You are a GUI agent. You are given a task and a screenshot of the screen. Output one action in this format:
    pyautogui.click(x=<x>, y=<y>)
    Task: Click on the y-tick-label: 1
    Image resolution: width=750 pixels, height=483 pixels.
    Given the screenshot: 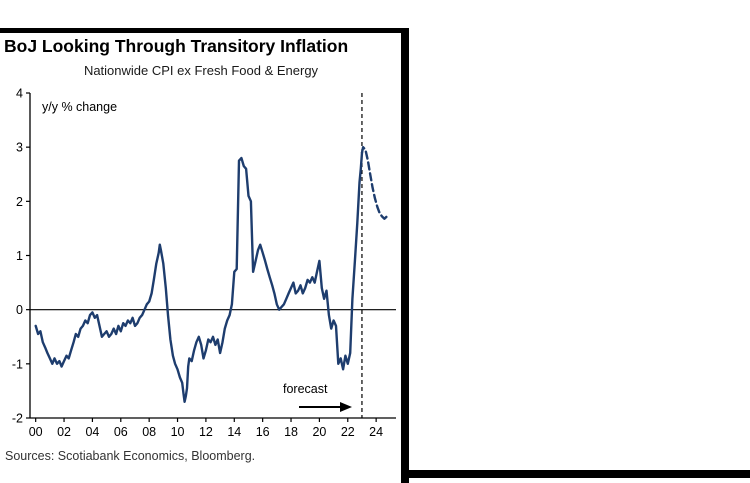 What is the action you would take?
    pyautogui.click(x=19, y=256)
    